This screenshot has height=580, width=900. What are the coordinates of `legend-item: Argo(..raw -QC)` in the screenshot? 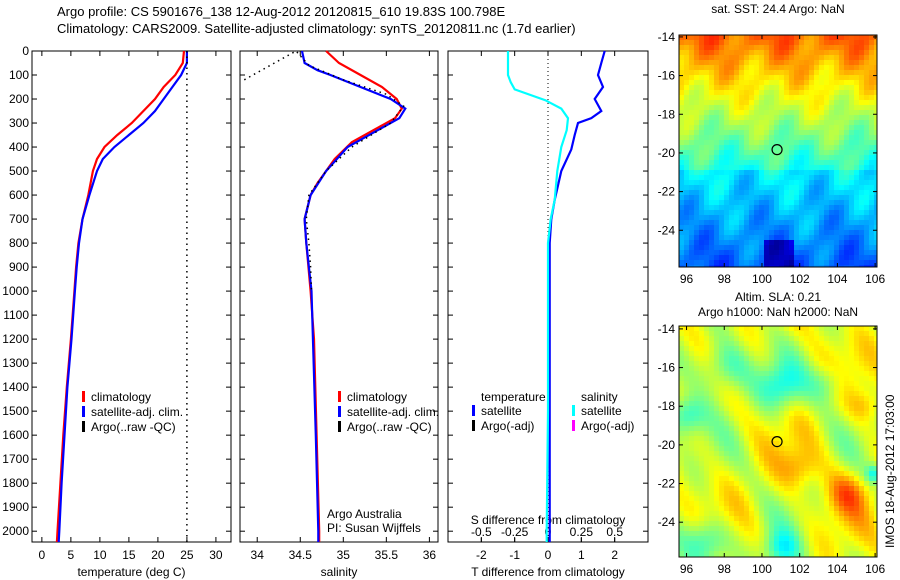 It's located at (389, 427).